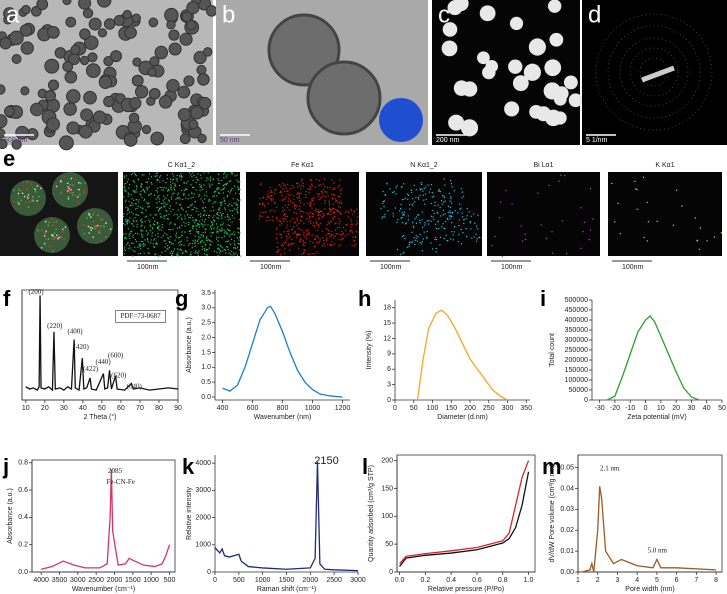  Describe the element at coordinates (387, 460) in the screenshot. I see `y-tick-label: 200` at that location.